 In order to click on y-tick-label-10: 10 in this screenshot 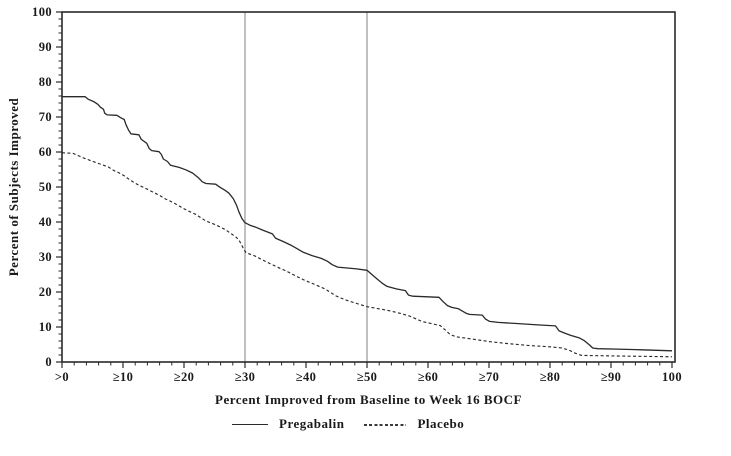, I will do `click(45, 327)`.